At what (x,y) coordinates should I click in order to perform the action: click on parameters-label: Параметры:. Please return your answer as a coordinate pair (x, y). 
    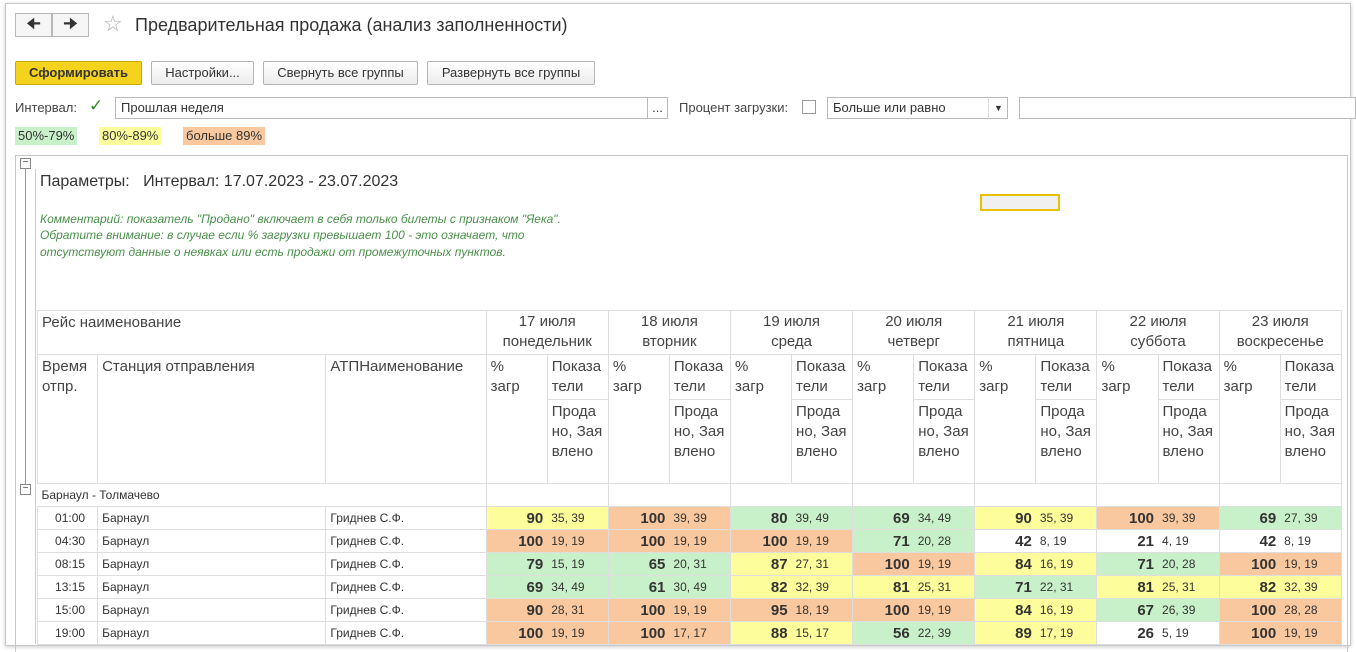
    Looking at the image, I should click on (85, 181).